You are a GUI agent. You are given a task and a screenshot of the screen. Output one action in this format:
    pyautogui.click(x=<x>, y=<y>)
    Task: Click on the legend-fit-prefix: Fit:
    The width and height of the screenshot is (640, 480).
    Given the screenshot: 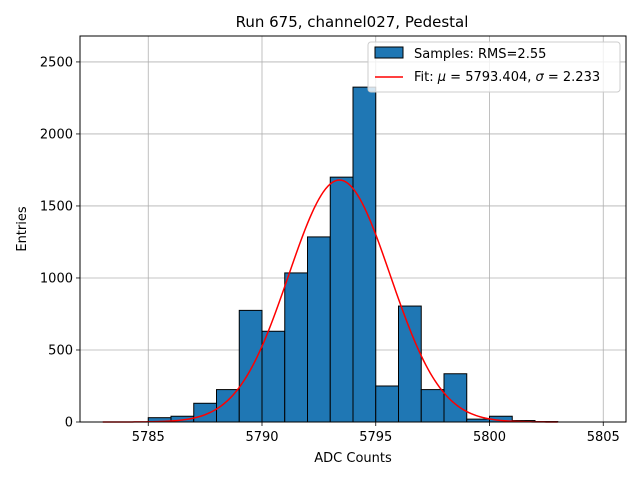 What is the action you would take?
    pyautogui.click(x=426, y=77)
    